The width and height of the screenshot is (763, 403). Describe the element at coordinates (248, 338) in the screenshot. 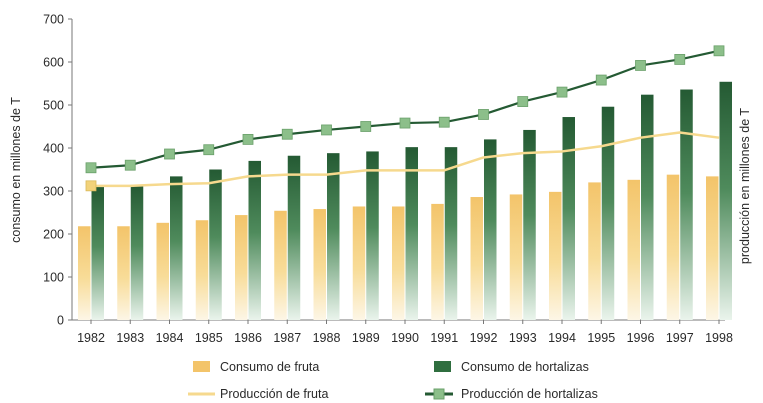

I see `x-tick-label: 1986` at that location.